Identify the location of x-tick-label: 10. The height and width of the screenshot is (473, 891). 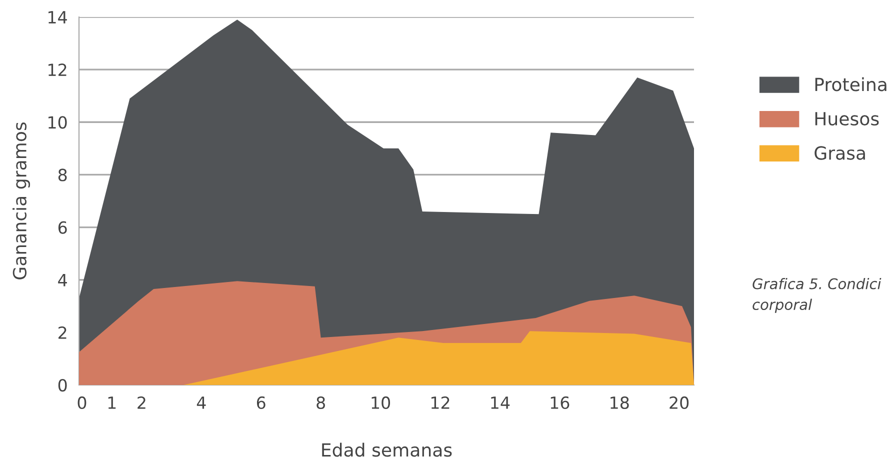
(381, 403).